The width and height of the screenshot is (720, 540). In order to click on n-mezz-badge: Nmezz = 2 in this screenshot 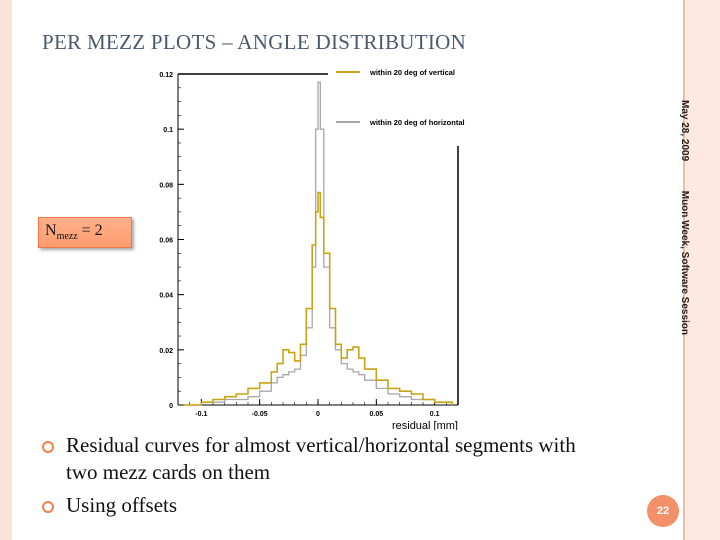, I will do `click(85, 232)`.